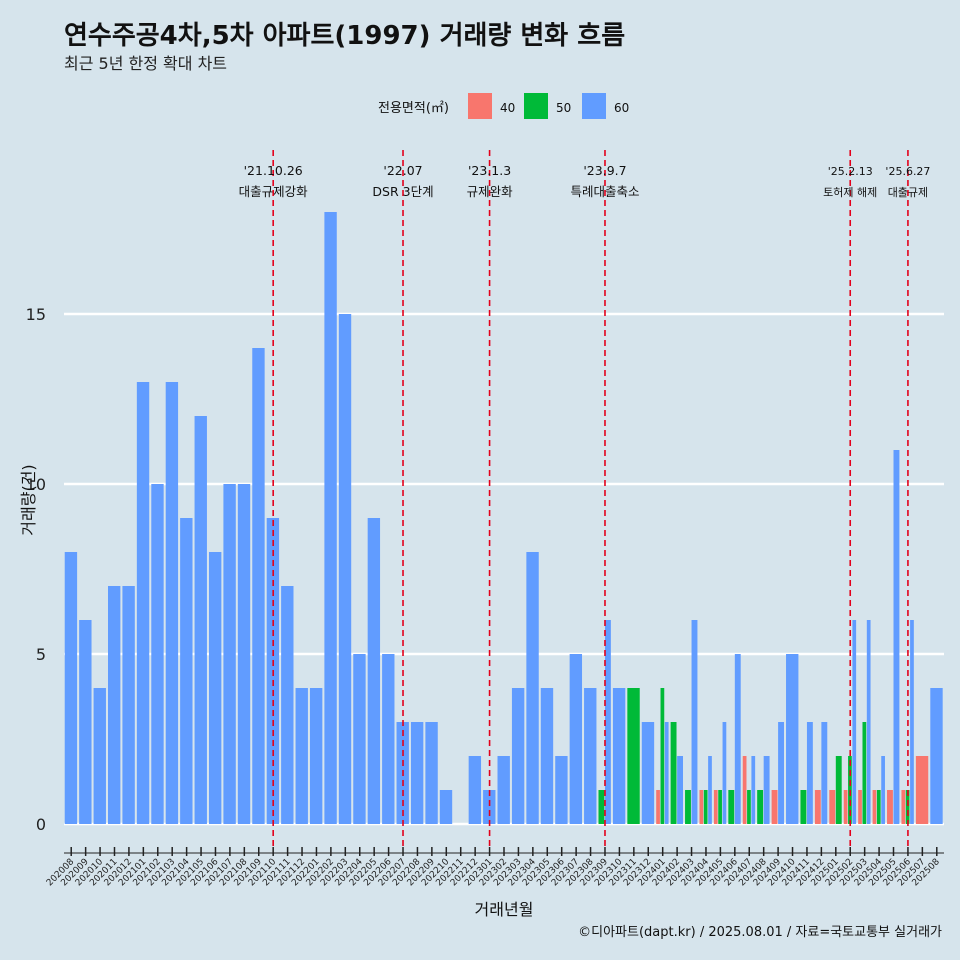  I want to click on event-date: '25.6.27, so click(907, 171).